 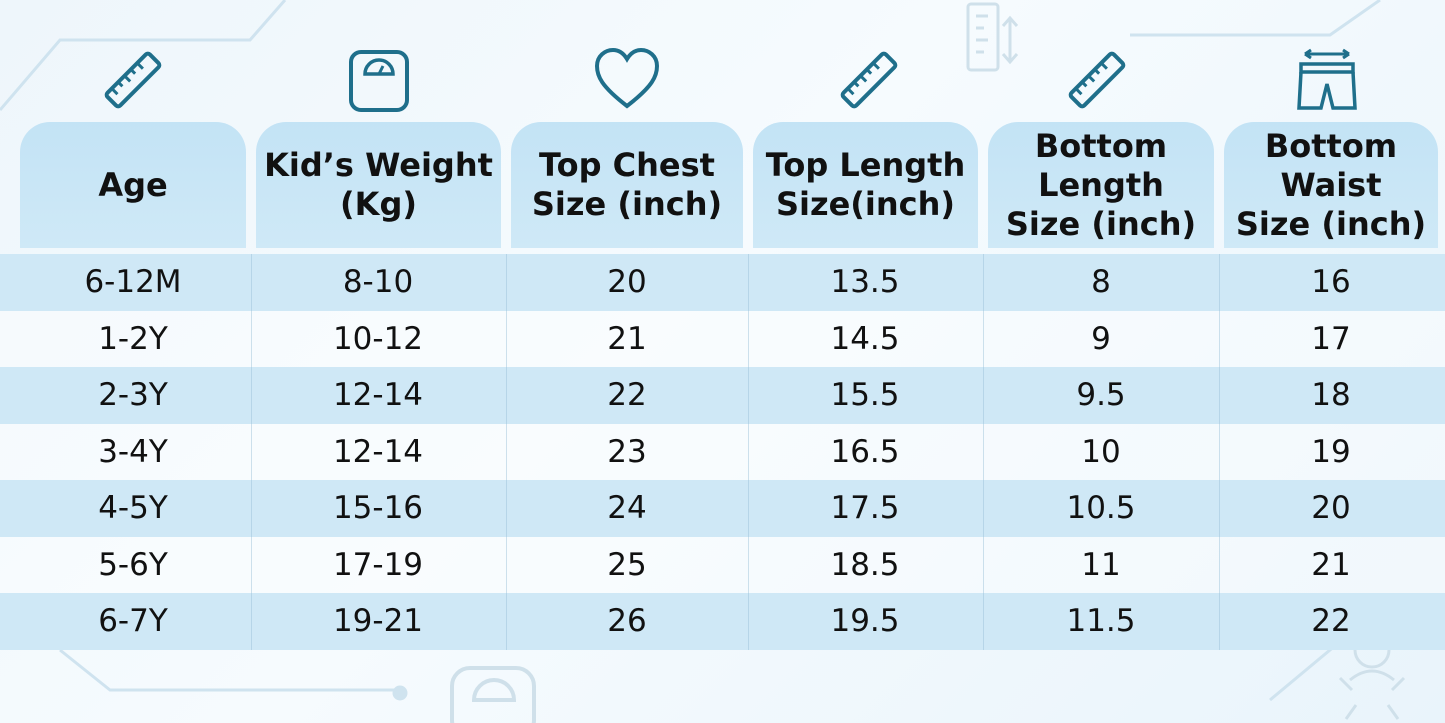 I want to click on table-row: 4-5Y 15-16 24 17.5 10.5 20, so click(x=722, y=508).